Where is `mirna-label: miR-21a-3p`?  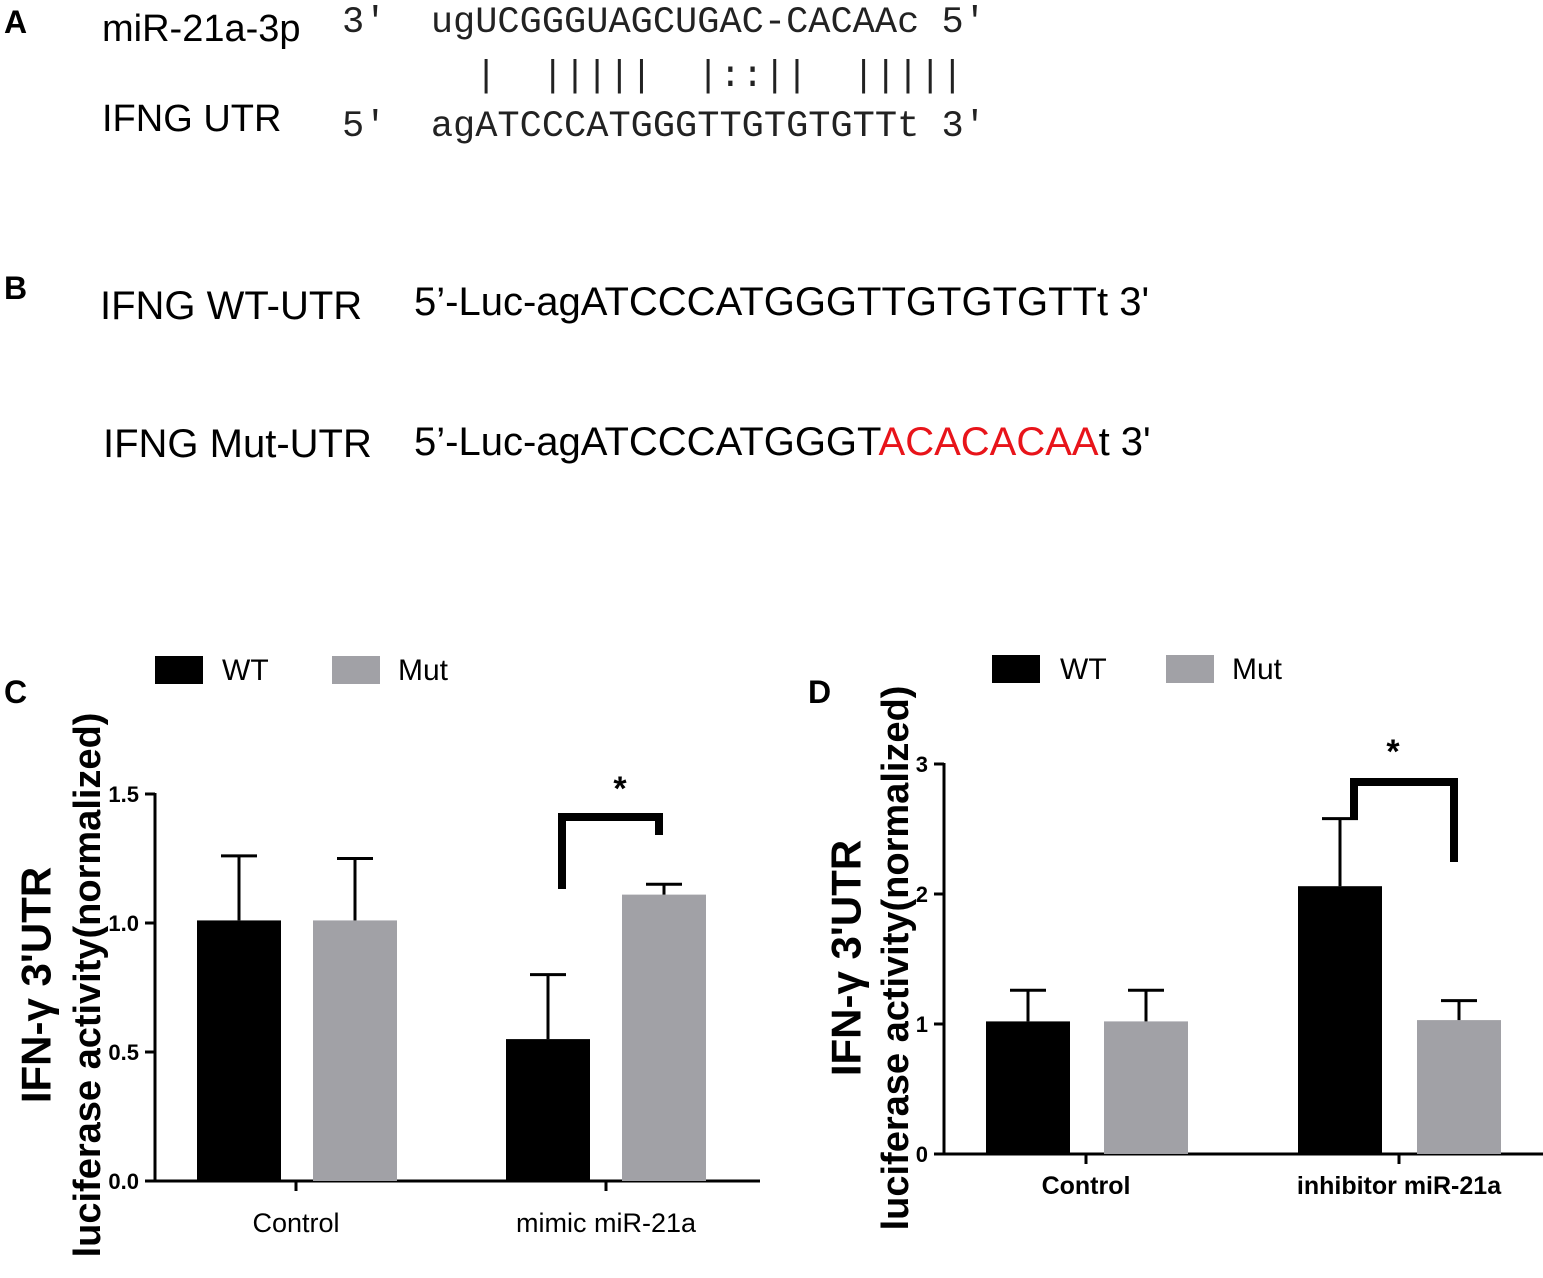
mirna-label: miR-21a-3p is located at coordinates (201, 29).